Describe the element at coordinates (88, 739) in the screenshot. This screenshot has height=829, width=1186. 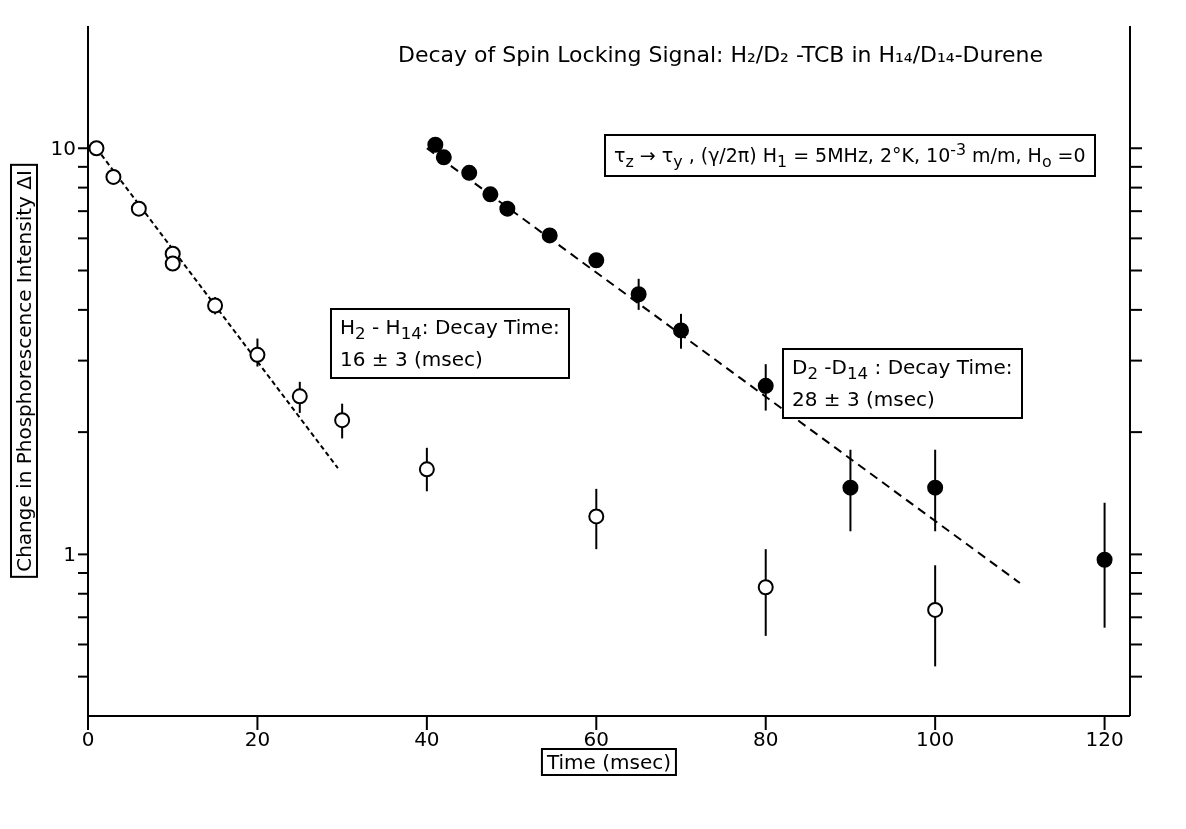
I see `x-tick-label: 0` at that location.